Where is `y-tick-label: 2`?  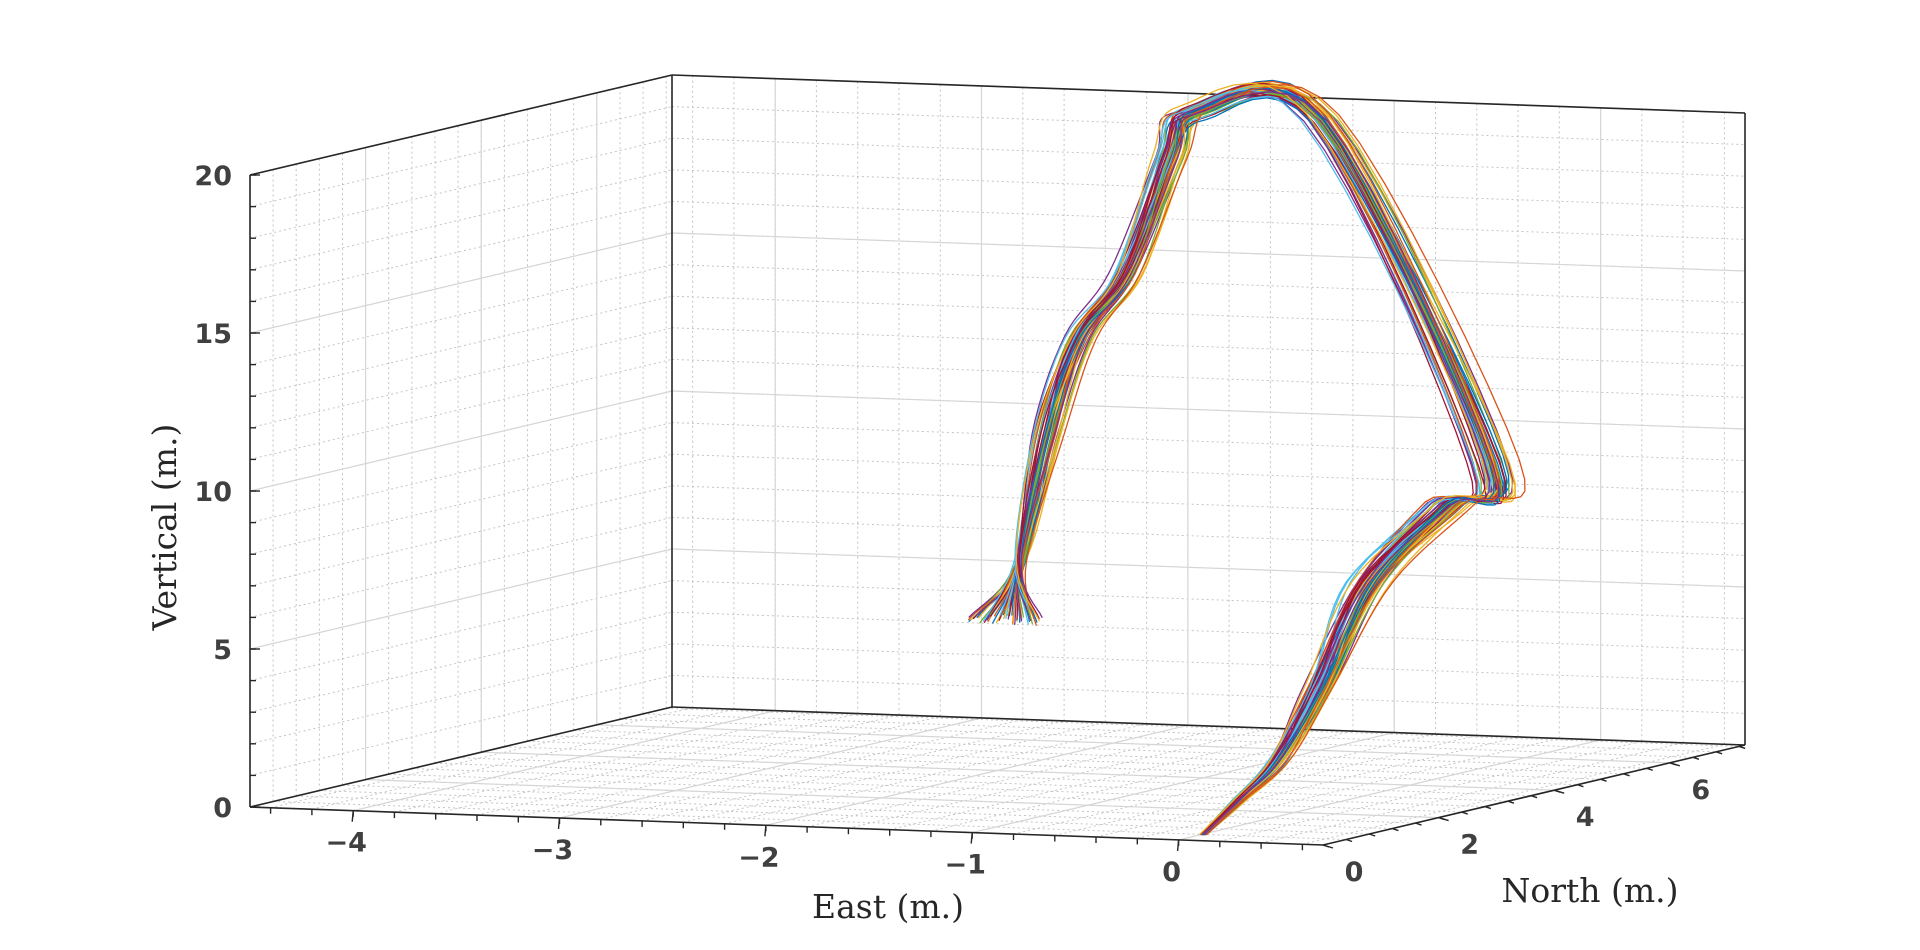 y-tick-label: 2 is located at coordinates (1469, 845).